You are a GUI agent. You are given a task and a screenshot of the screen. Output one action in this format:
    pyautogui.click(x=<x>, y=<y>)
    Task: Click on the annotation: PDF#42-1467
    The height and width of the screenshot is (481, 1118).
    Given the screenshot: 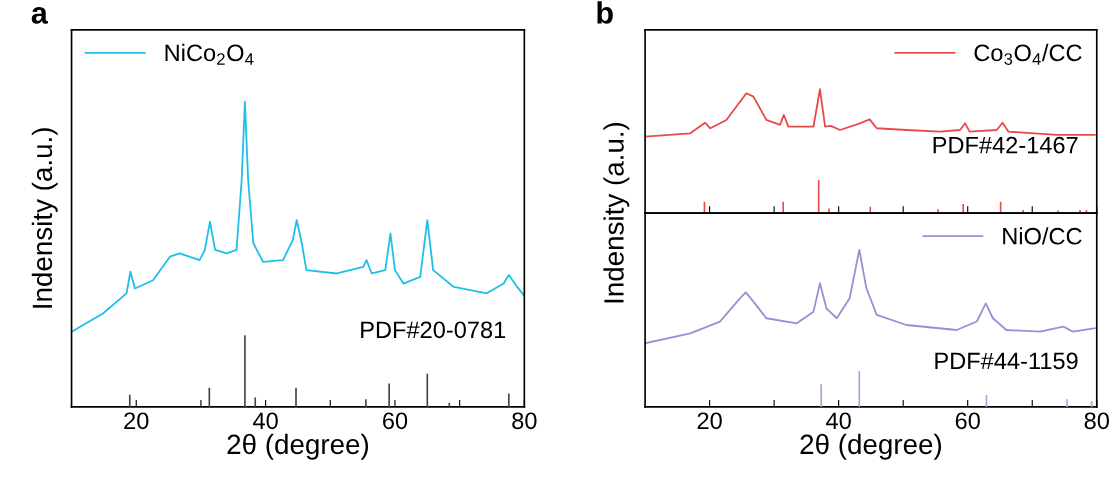 What is the action you would take?
    pyautogui.click(x=1005, y=145)
    